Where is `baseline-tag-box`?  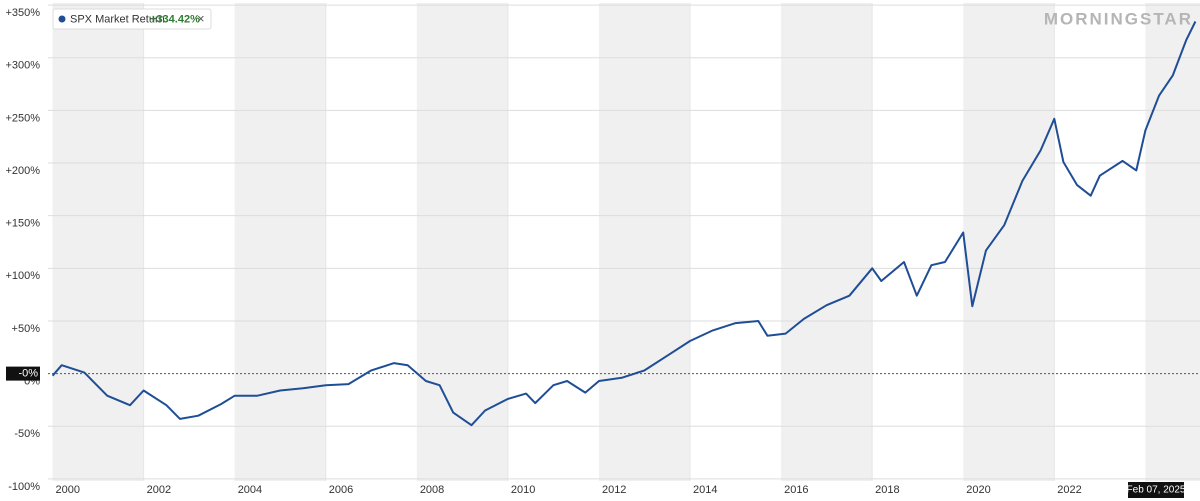 baseline-tag-box is located at coordinates (23, 373).